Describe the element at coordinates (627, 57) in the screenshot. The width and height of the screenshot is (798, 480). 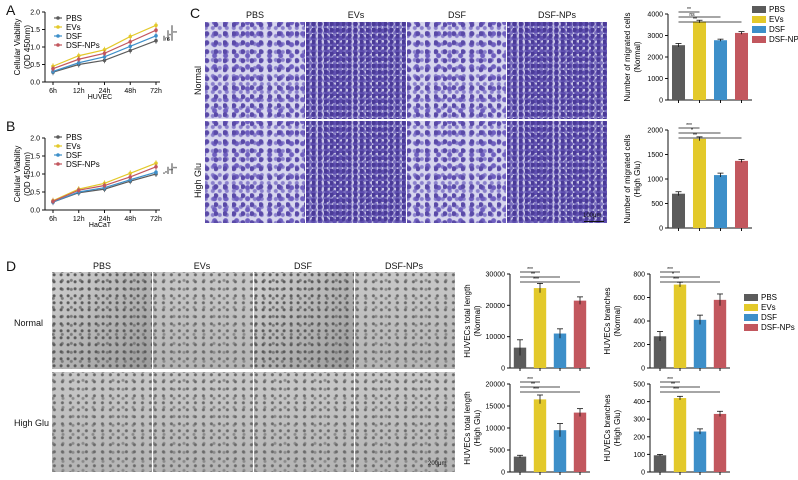
I see `c1-y-label: Number of migrated cells` at that location.